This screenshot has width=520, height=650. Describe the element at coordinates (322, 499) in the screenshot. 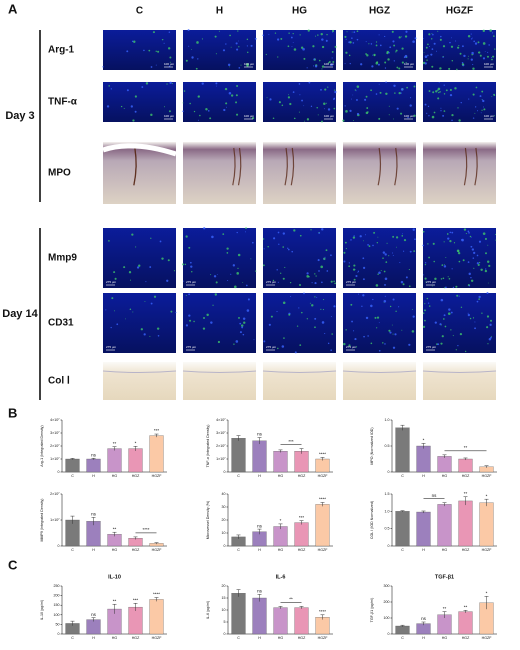

I see `significance: ****` at that location.